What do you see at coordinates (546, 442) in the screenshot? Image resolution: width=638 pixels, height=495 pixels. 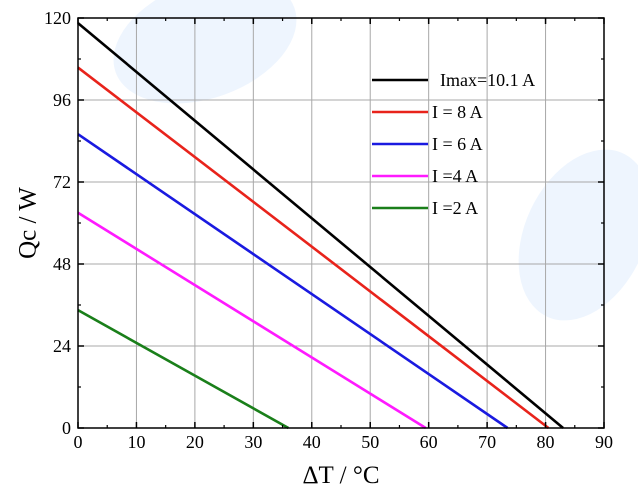 I see `x-tick-label: 80` at bounding box center [546, 442].